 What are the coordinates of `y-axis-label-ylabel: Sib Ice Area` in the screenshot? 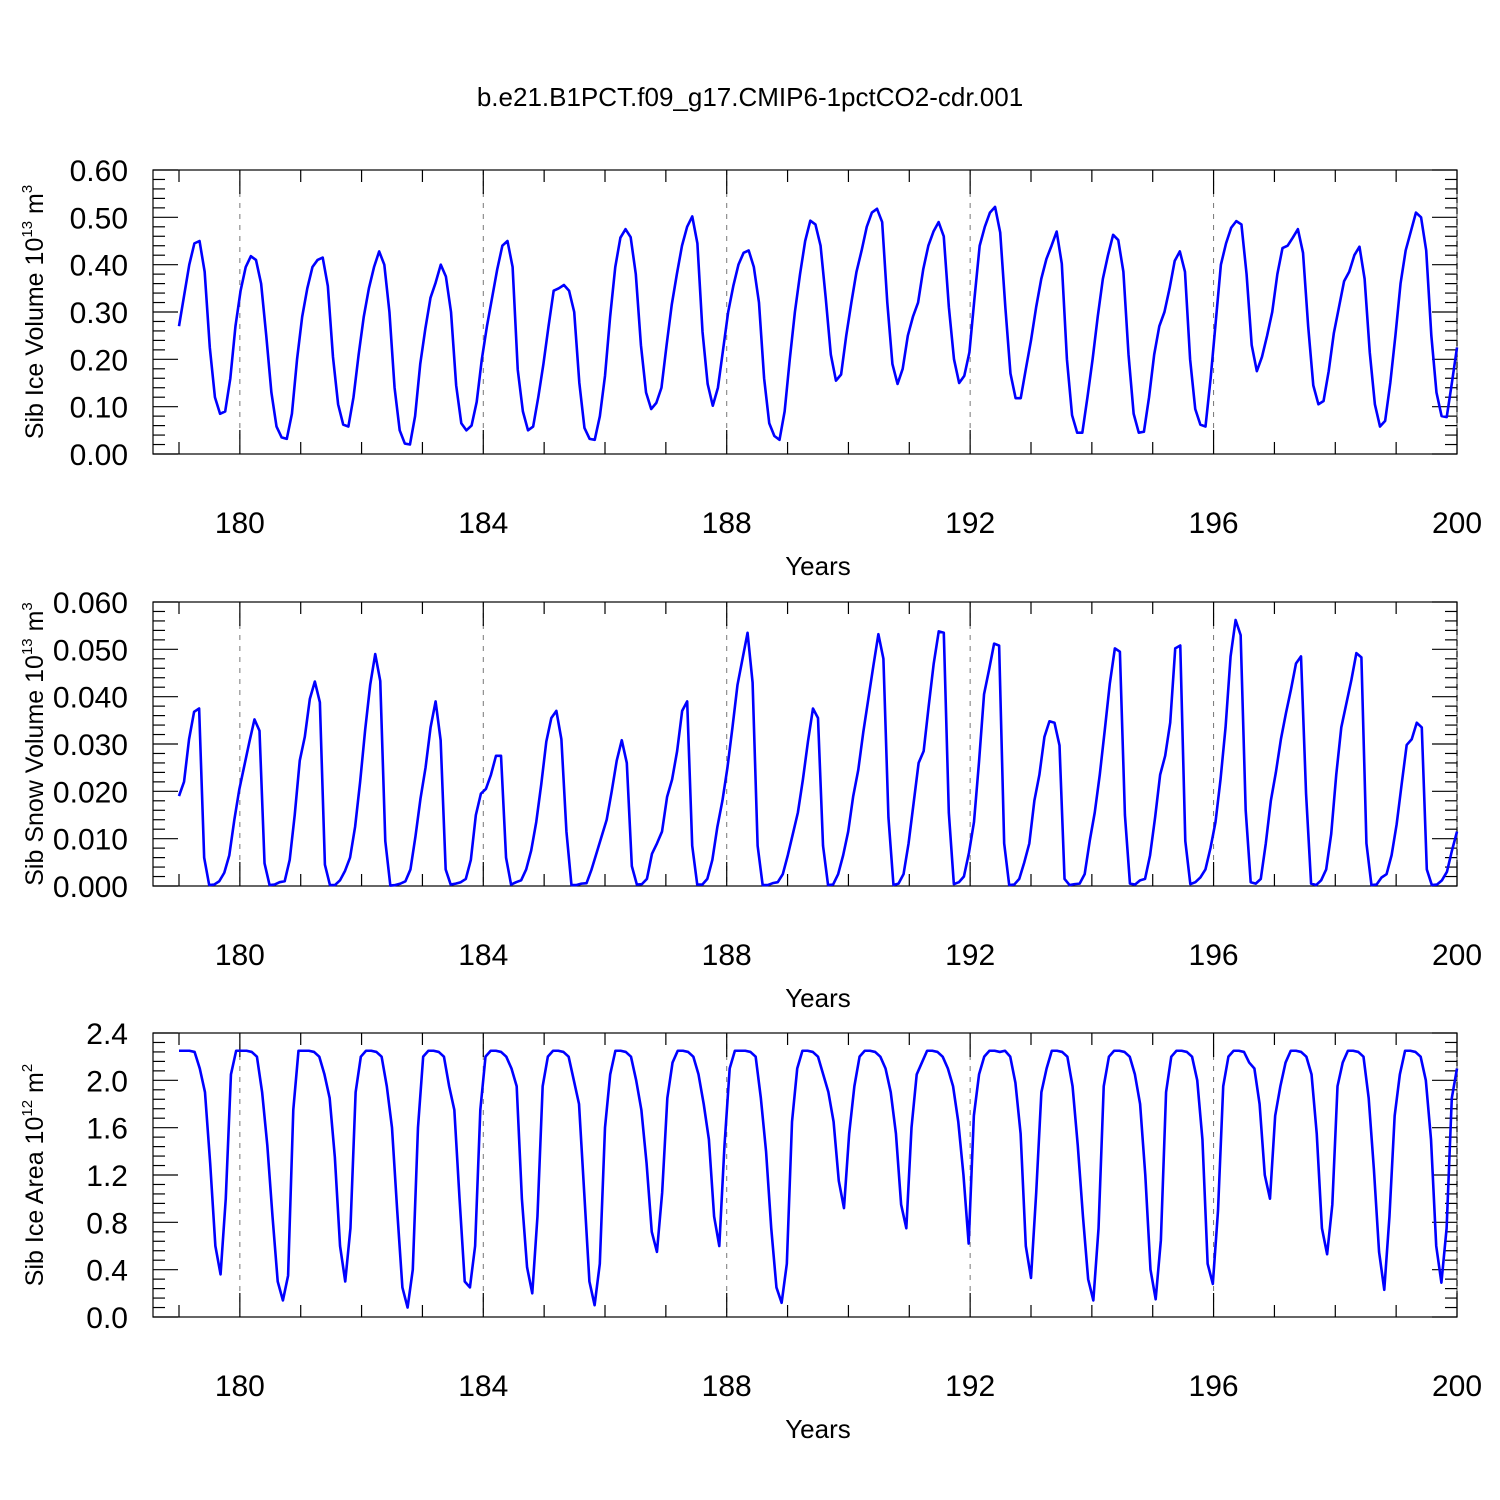 It's located at (35, 1215).